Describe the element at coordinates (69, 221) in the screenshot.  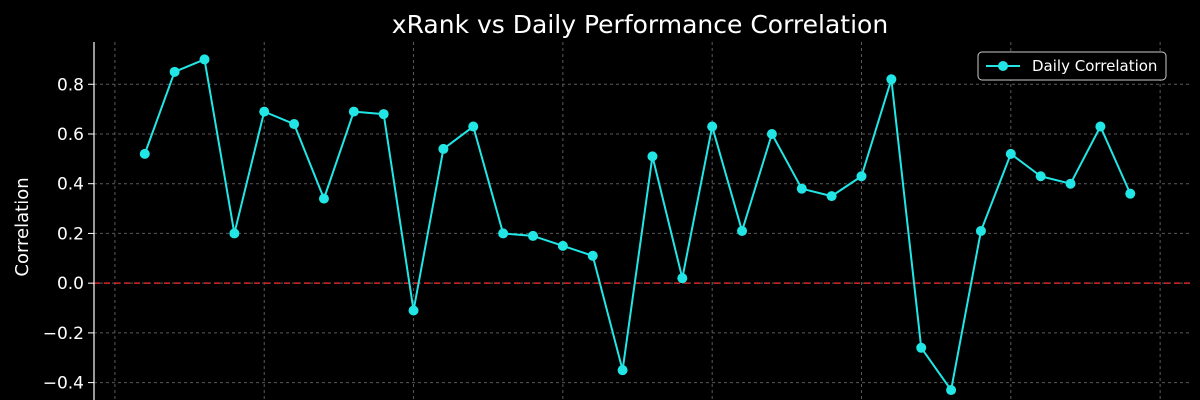
I see `axes: −0.4 −0.2 0.0 0.2 0.4 0.6 0.8` at that location.